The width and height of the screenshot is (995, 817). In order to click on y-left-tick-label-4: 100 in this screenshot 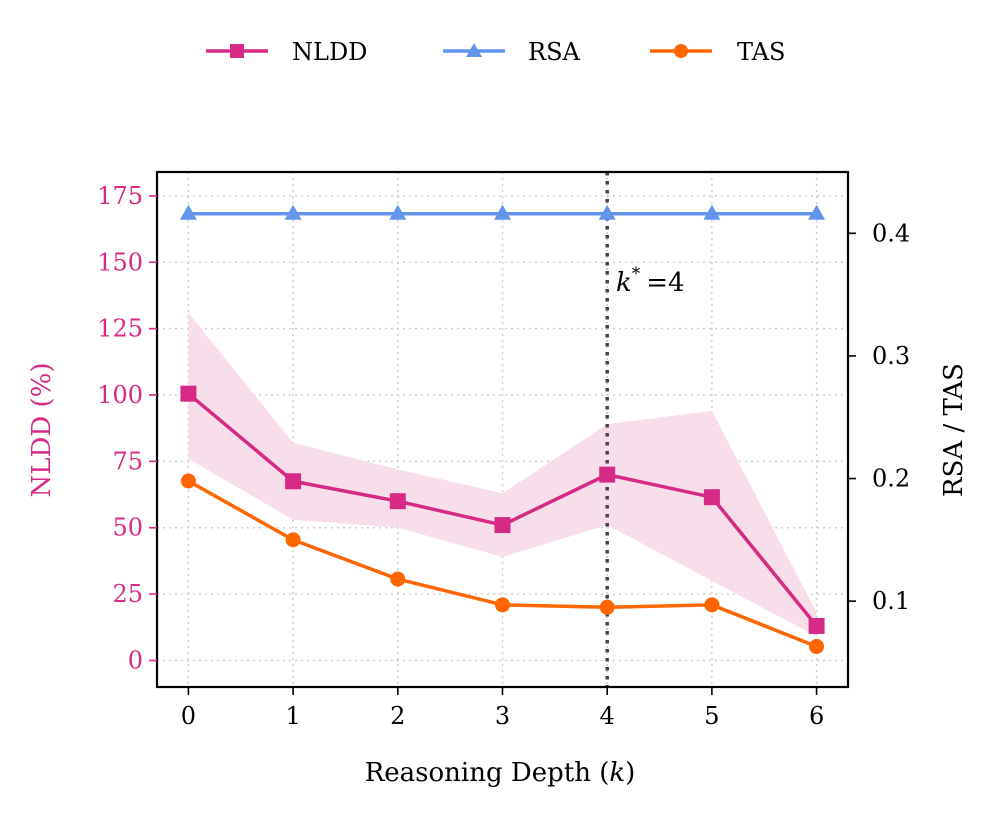, I will do `click(120, 395)`.